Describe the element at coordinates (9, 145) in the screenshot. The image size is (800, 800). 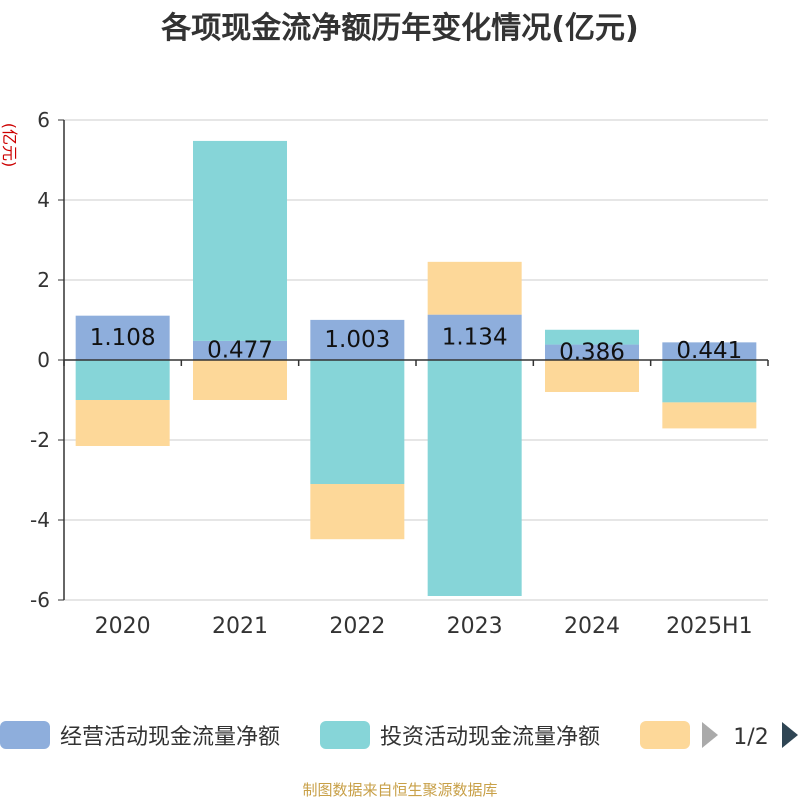
I see `y-axis-label: (亿元)` at that location.